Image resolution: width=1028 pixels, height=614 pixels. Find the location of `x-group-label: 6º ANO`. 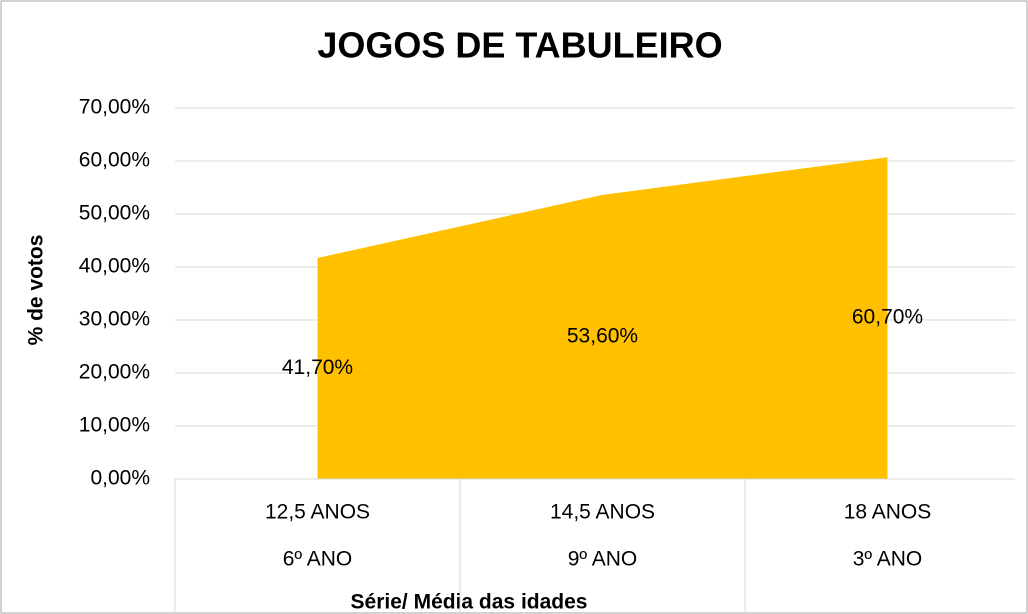

x-group-label: 6º ANO is located at coordinates (318, 559).